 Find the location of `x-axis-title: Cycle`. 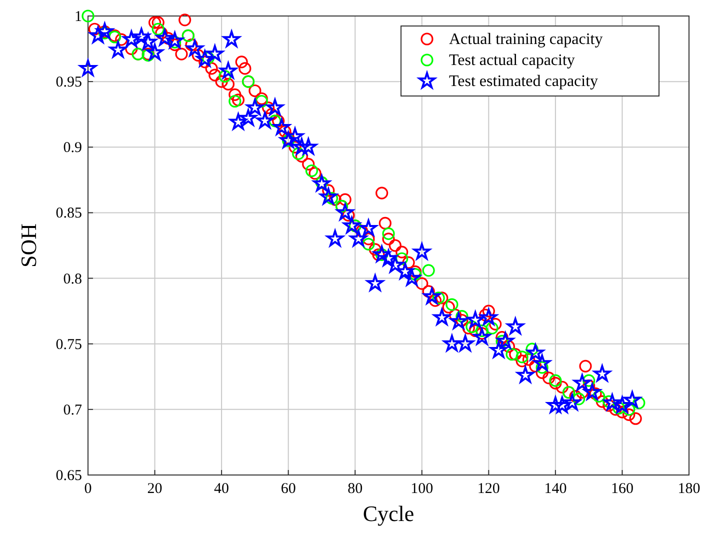

x-axis-title: Cycle is located at coordinates (388, 513).